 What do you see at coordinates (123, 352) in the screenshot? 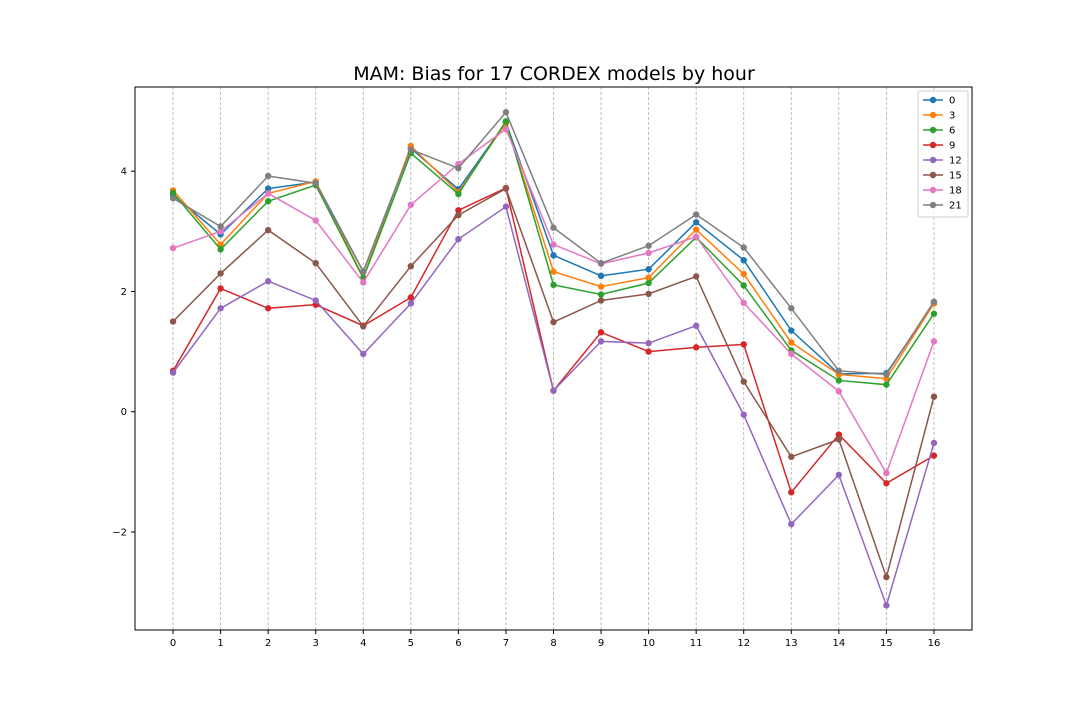
I see `y-axis: −2 0 2 4` at bounding box center [123, 352].